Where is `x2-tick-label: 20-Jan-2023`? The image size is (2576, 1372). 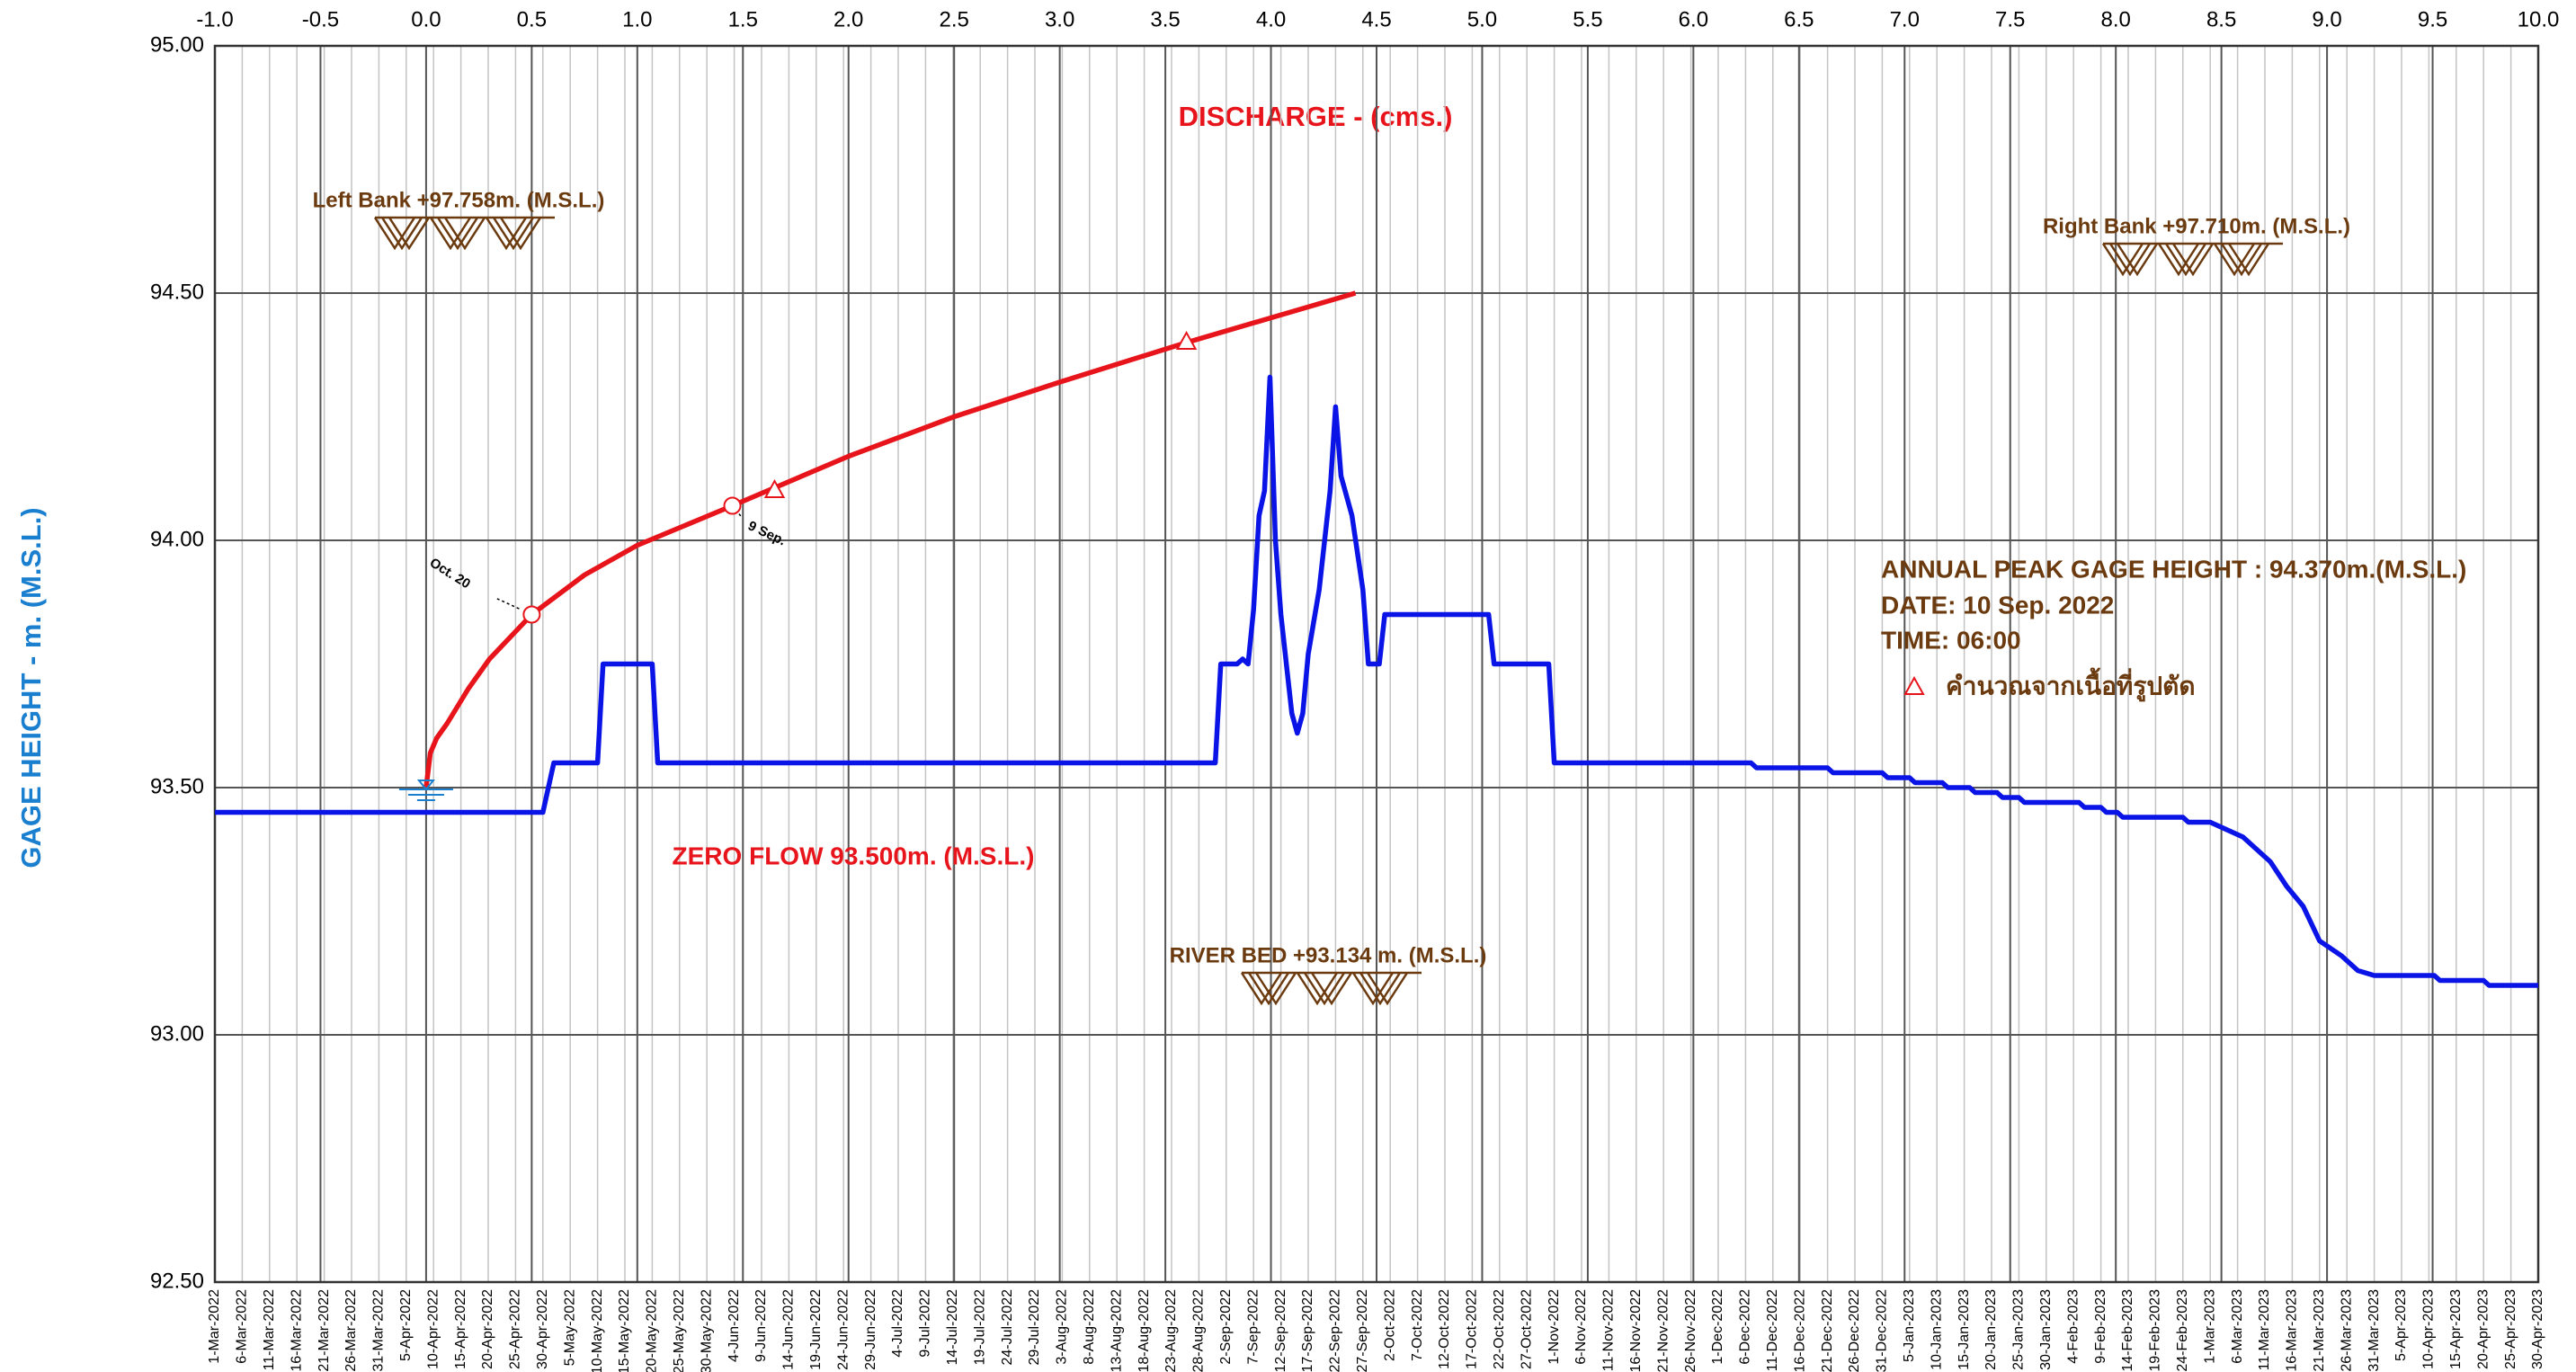
x2-tick-label: 20-Jan-2023 is located at coordinates (1991, 1329).